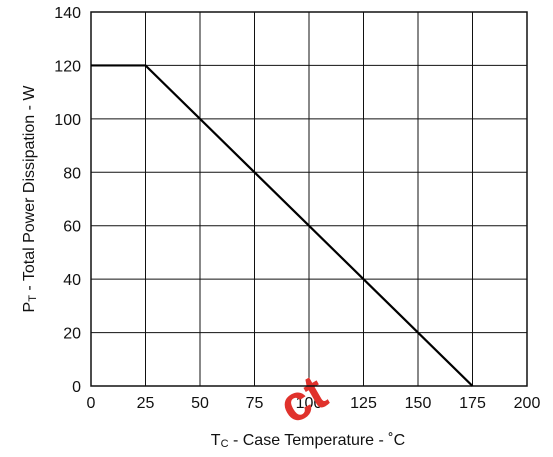  What do you see at coordinates (200, 403) in the screenshot?
I see `x-tick-label-2: 50` at bounding box center [200, 403].